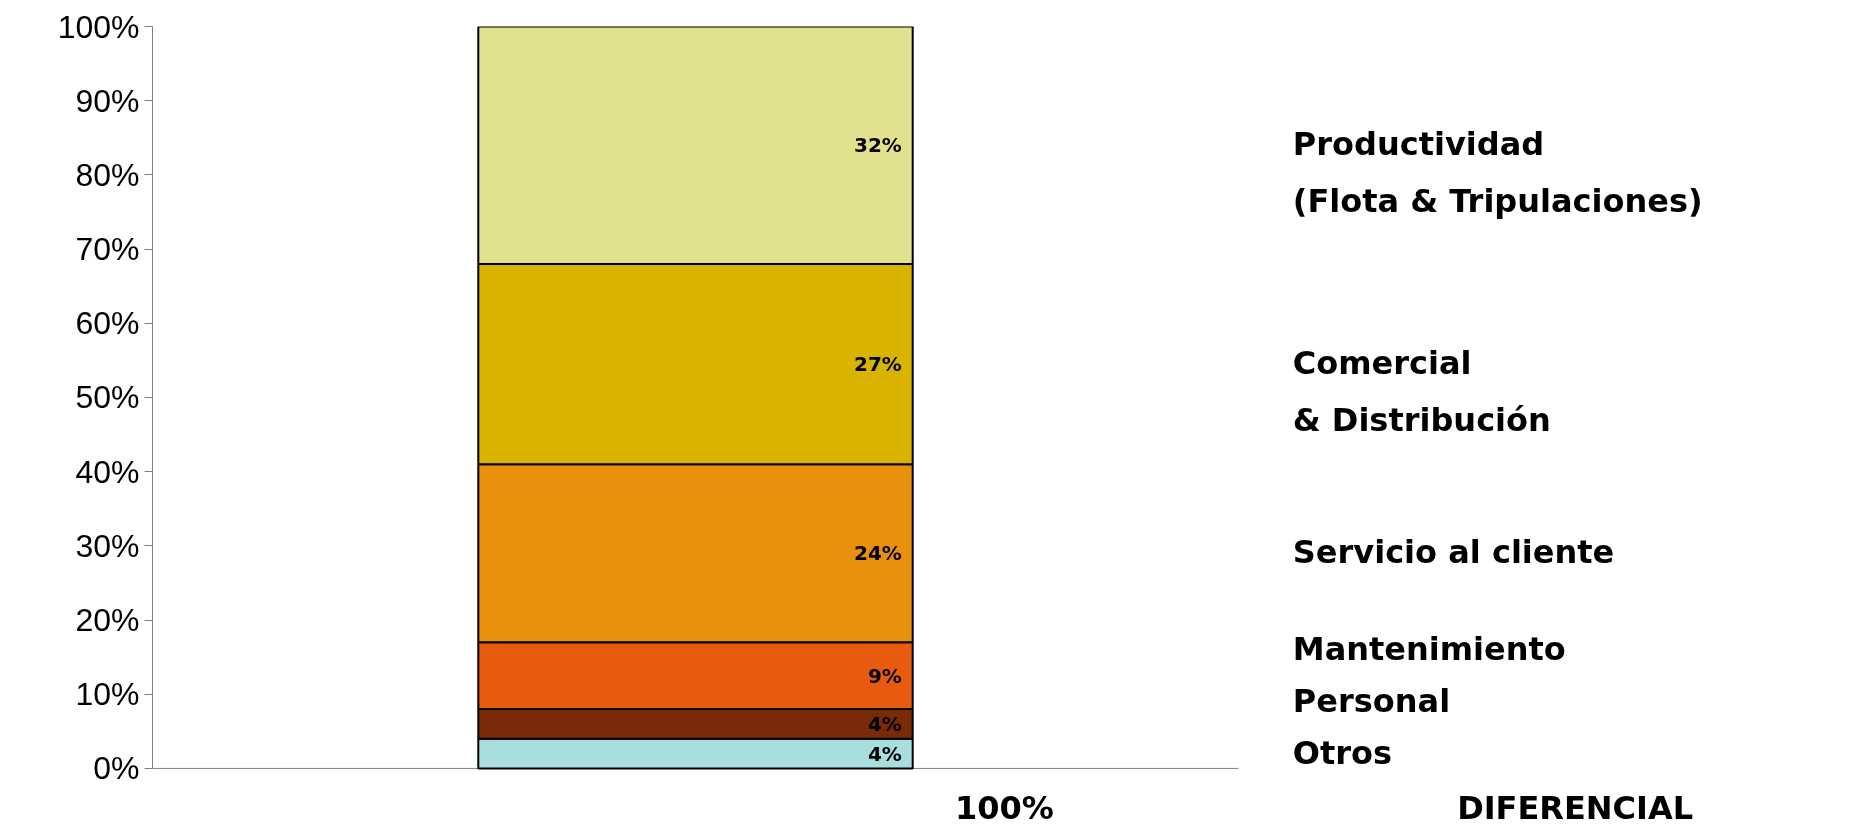 This screenshot has width=1865, height=834. What do you see at coordinates (116, 768) in the screenshot?
I see `y-tick-label: 0%` at bounding box center [116, 768].